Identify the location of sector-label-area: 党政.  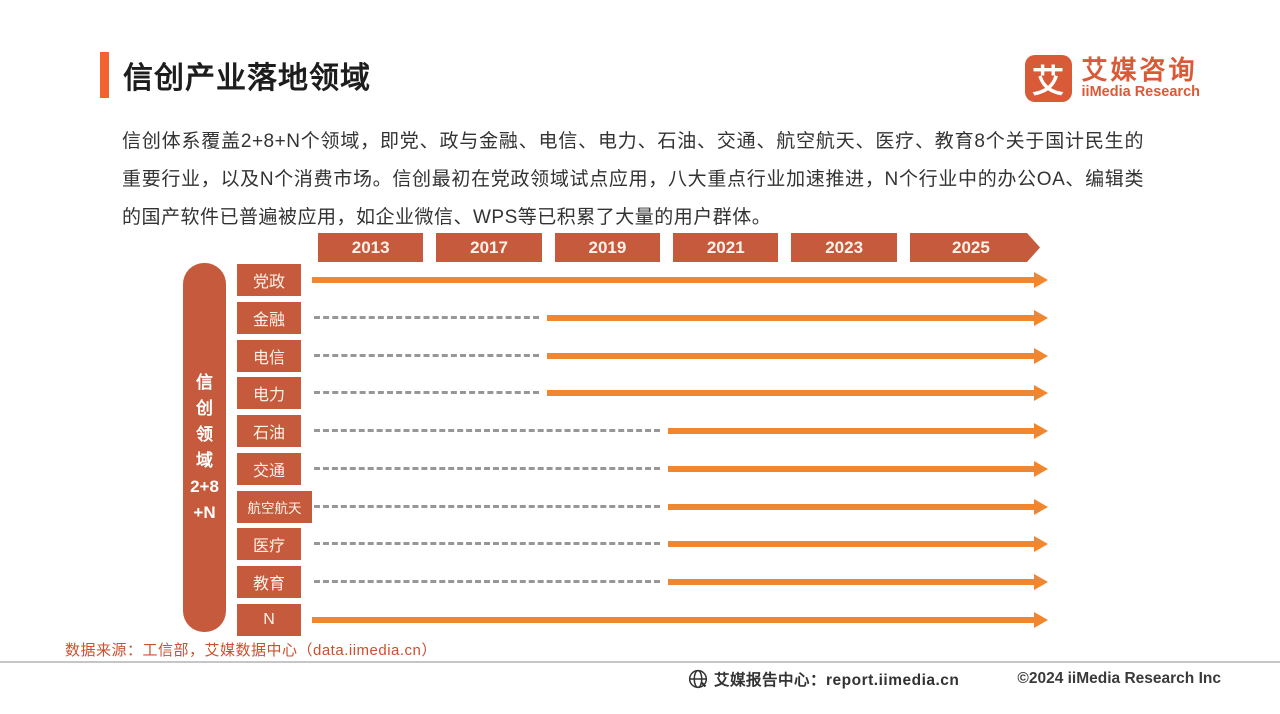
(274, 280).